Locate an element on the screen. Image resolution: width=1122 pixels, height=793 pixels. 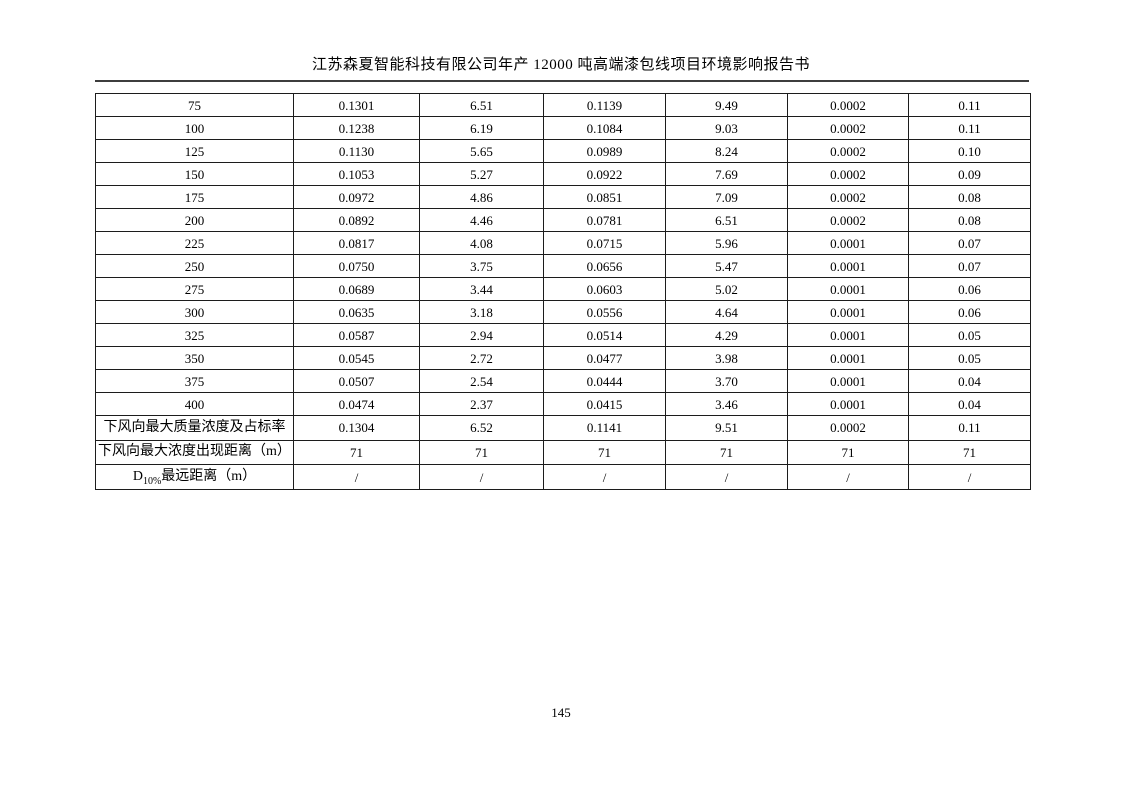
row-header-cell: 400 is located at coordinates (194, 404).